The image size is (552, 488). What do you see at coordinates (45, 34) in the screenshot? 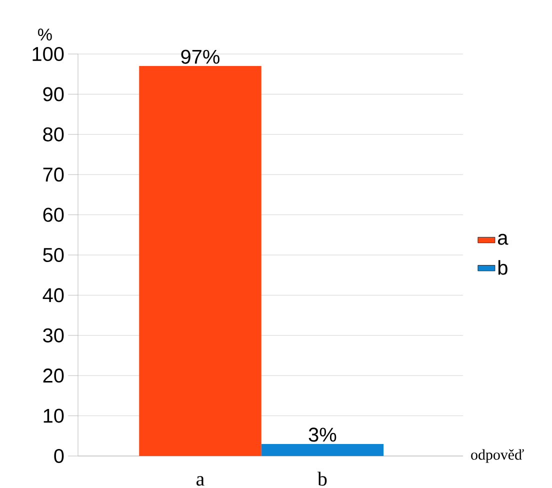
I see `y-axis-title: %` at bounding box center [45, 34].